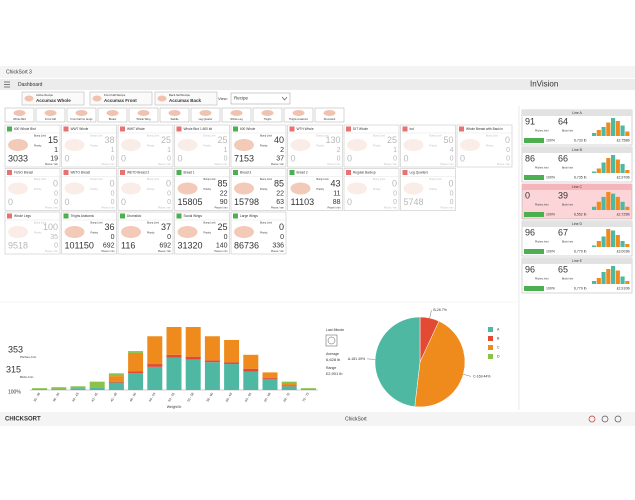  What do you see at coordinates (331, 368) in the screenshot?
I see `stat-label: Range` at bounding box center [331, 368].